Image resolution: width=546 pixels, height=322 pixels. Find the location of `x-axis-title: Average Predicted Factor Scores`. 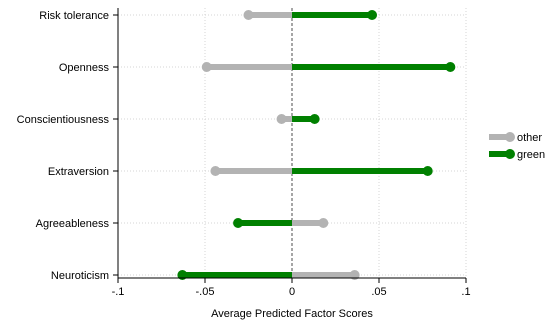

x-axis-title: Average Predicted Factor Scores is located at coordinates (292, 314).